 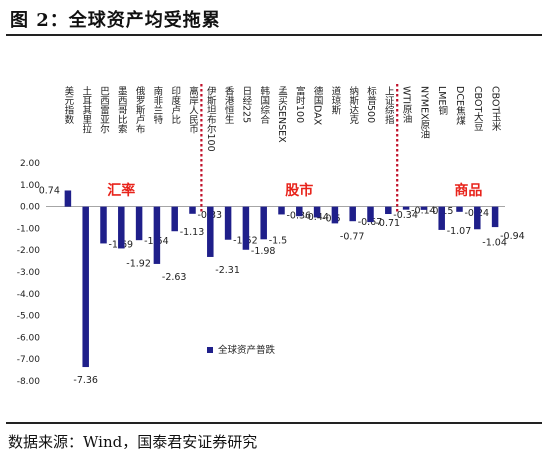 I want to click on y-tick-label: -2.00, so click(x=29, y=251).